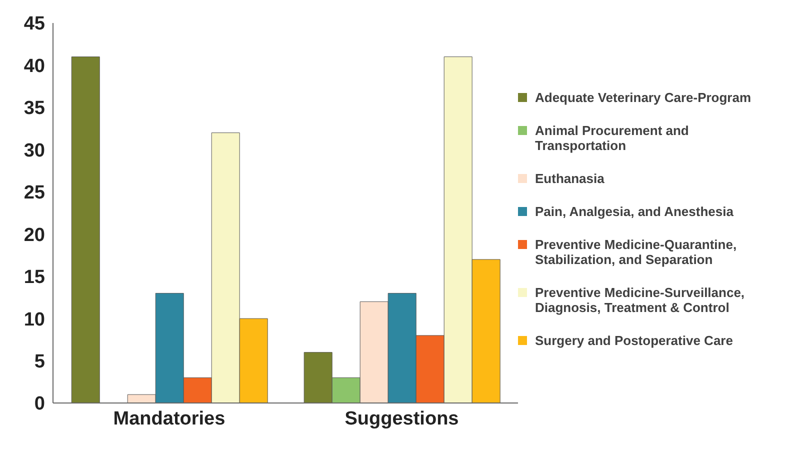  Describe the element at coordinates (612, 138) in the screenshot. I see `legend-label: Animal Procurement and Transportation` at that location.